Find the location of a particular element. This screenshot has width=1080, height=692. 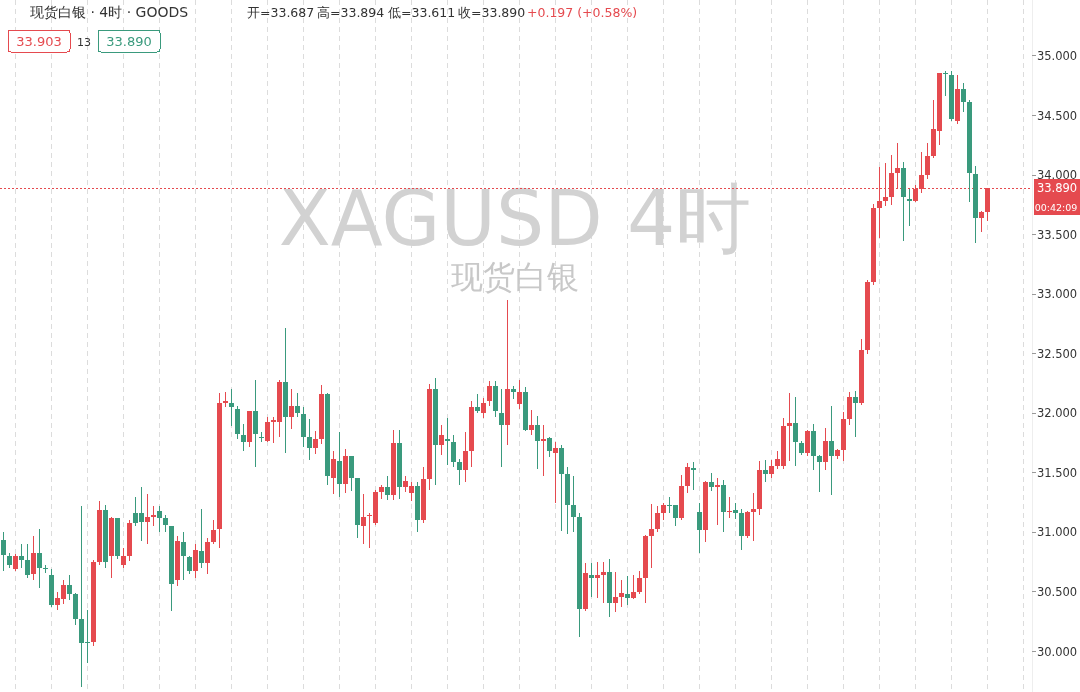

annotation: 收=33.890 is located at coordinates (492, 12).